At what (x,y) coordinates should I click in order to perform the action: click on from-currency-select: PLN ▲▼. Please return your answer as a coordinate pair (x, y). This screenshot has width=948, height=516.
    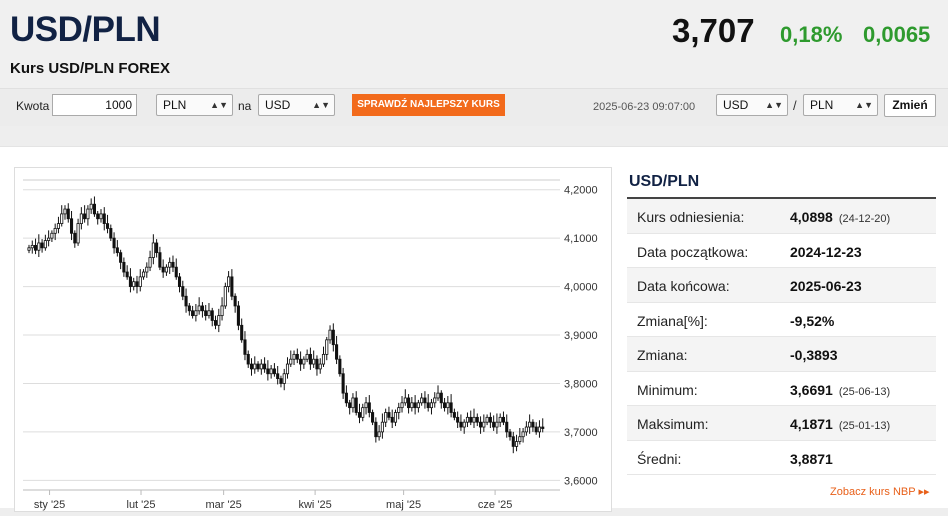
    Looking at the image, I should click on (194, 105).